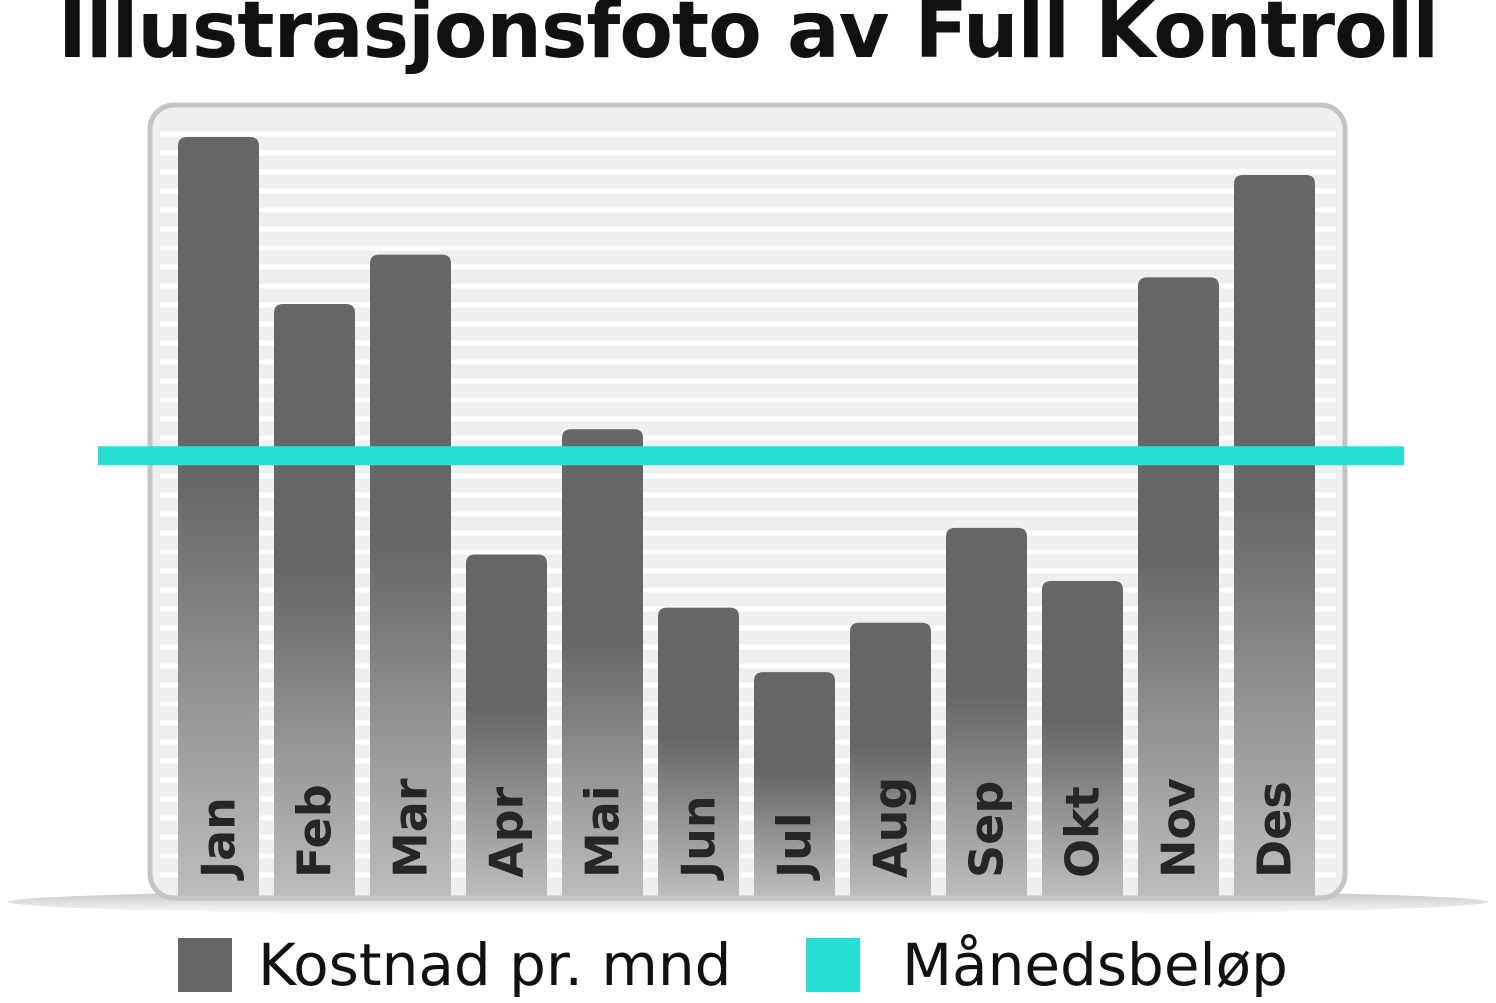 The height and width of the screenshot is (1003, 1496). I want to click on bar-sep, so click(986, 711).